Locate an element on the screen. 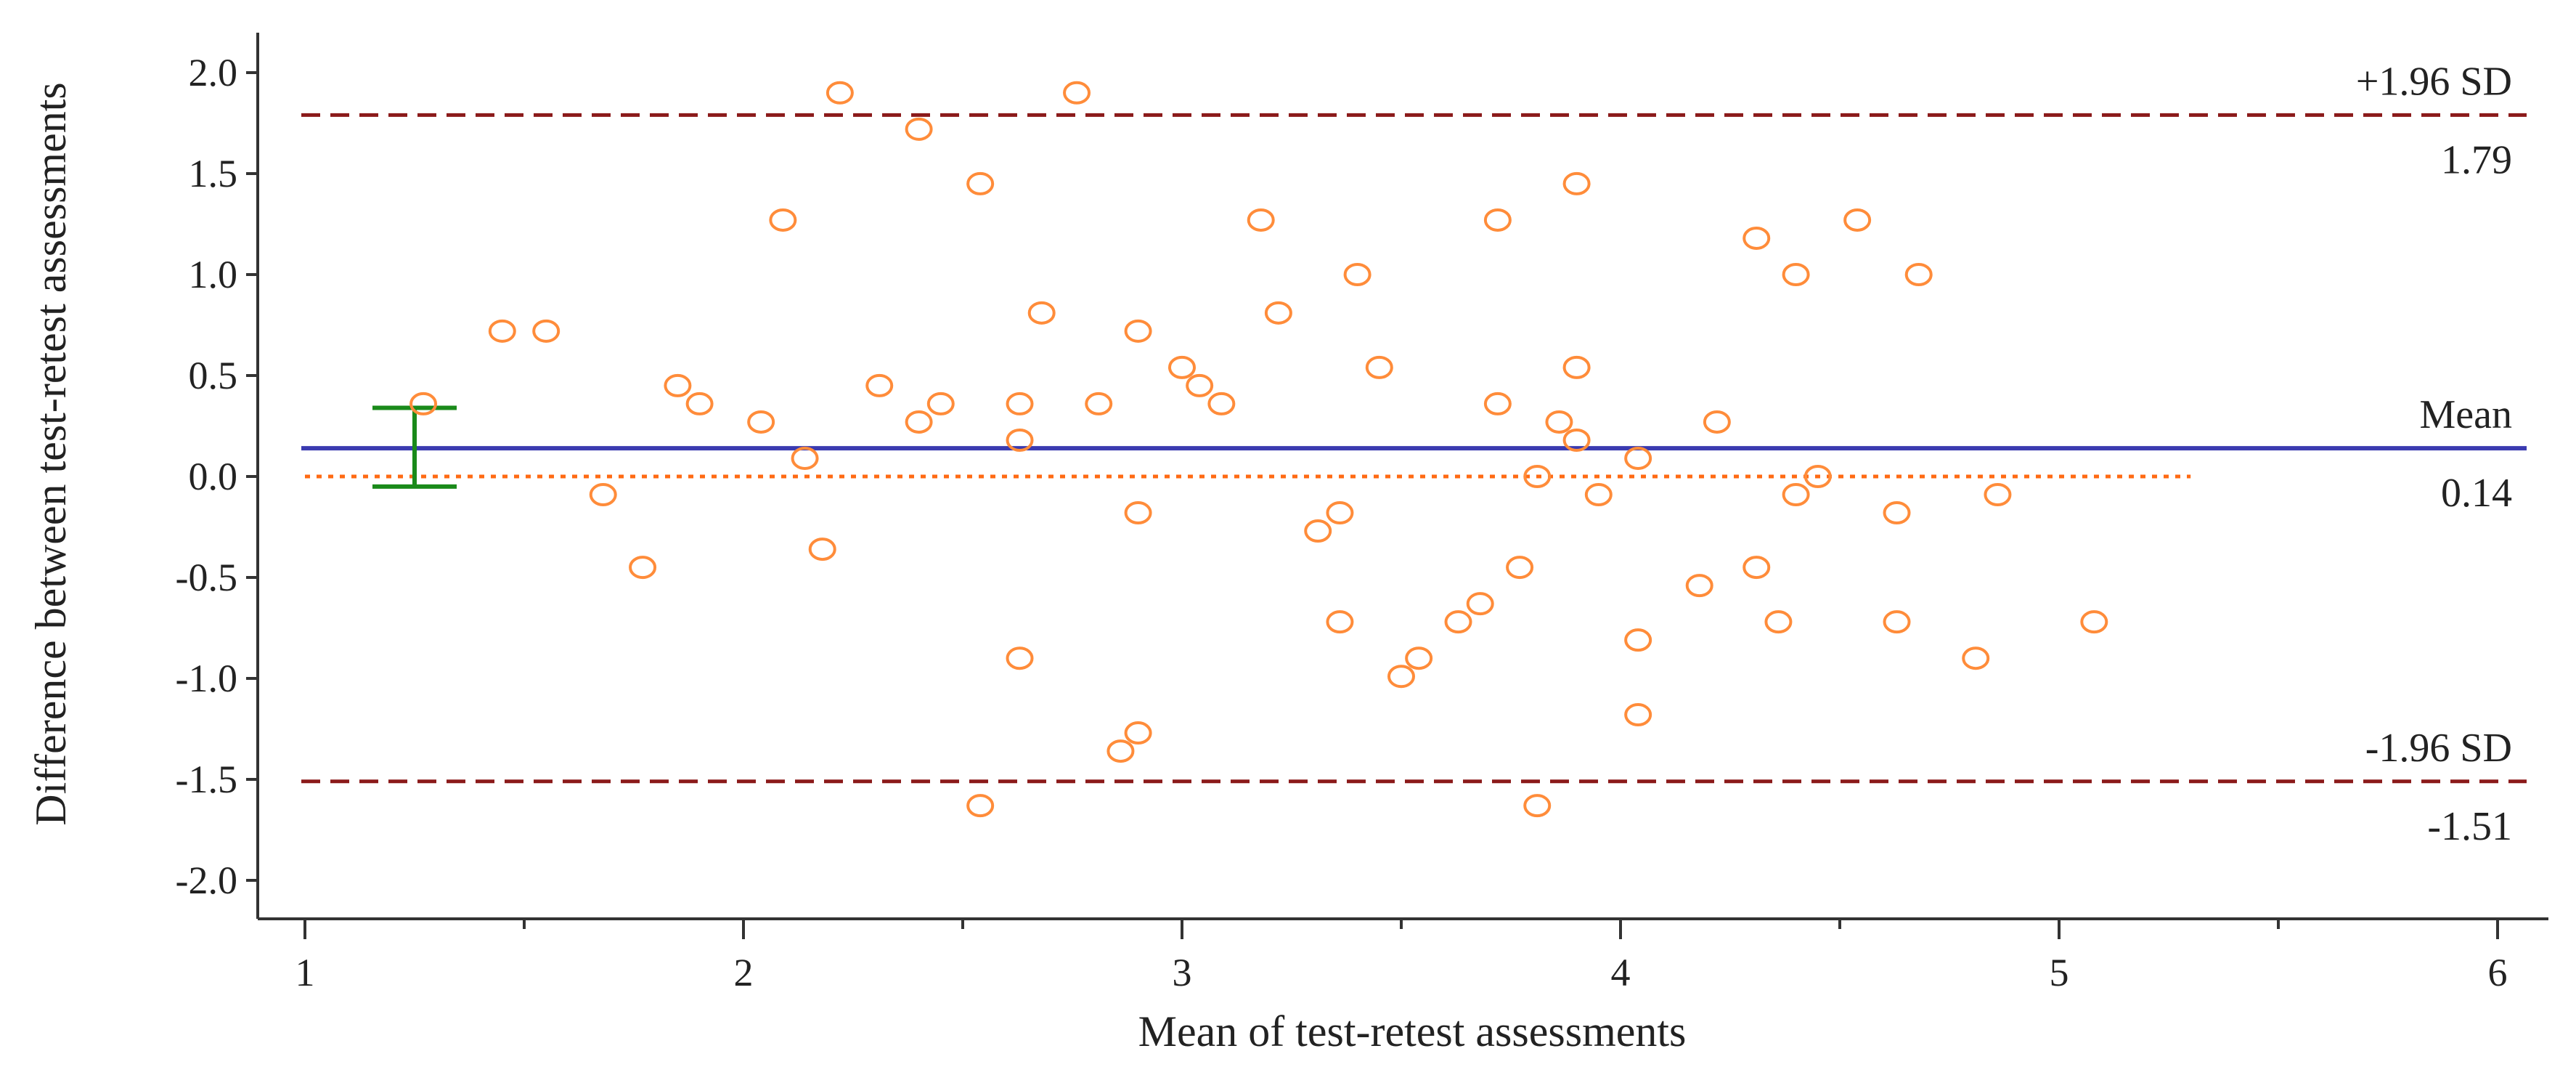 This screenshot has width=2576, height=1075. upper-limit-value: 1.79 is located at coordinates (2476, 159).